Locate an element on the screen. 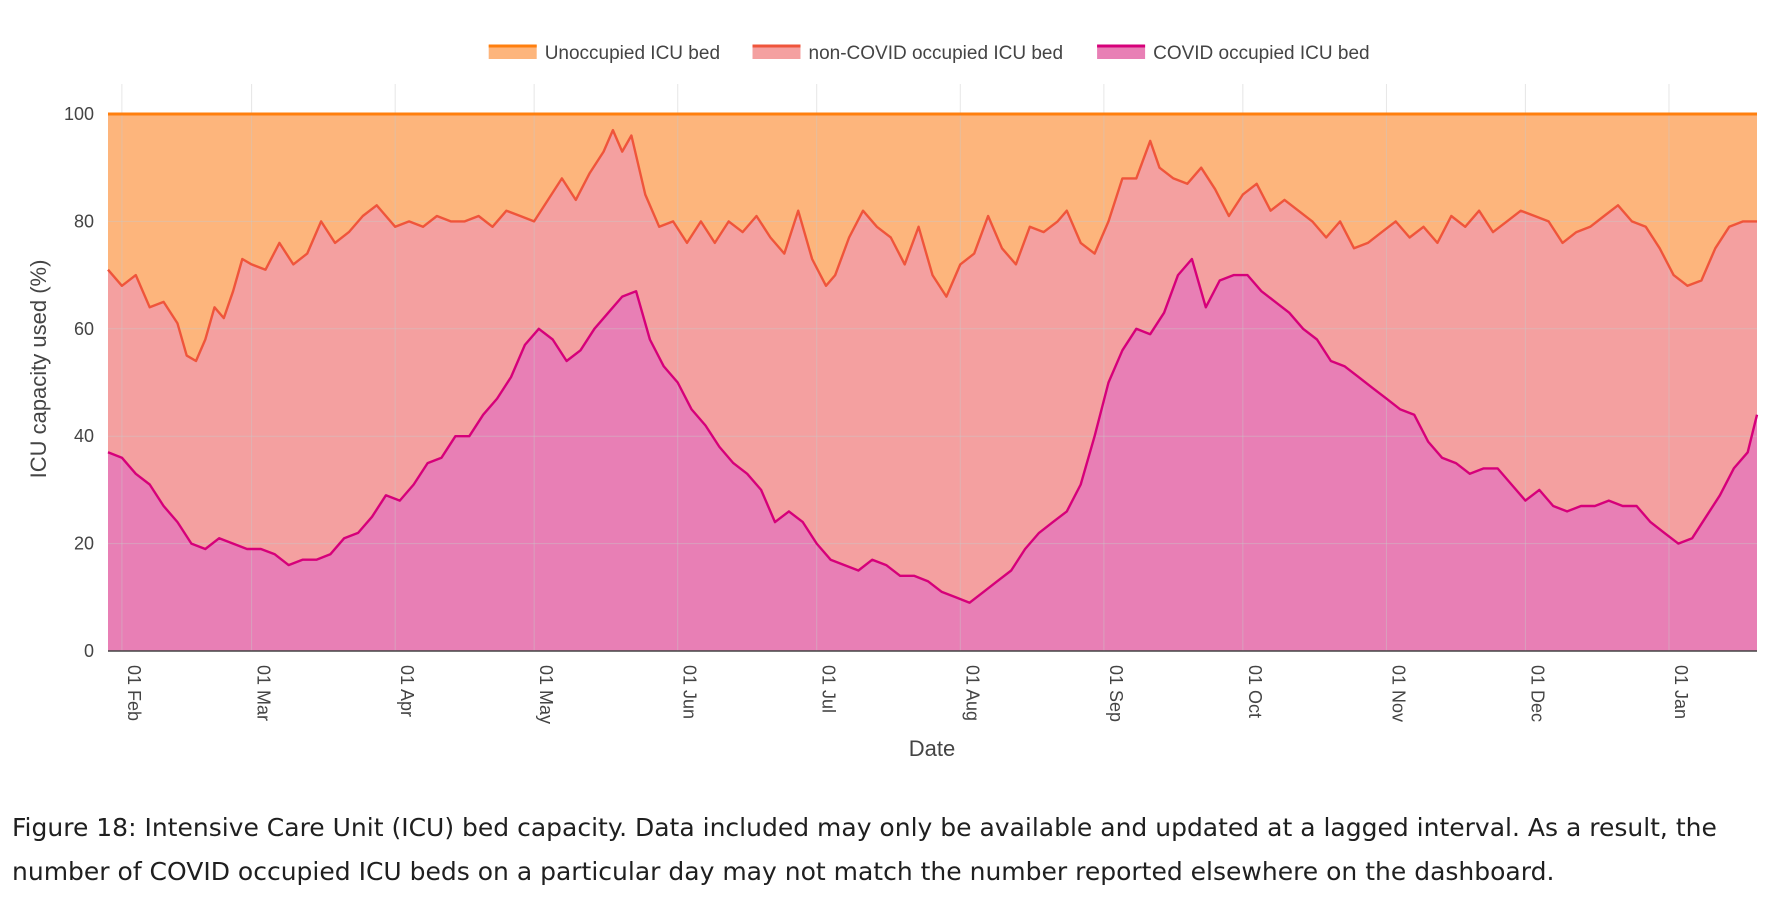 The width and height of the screenshot is (1778, 910). x-axis-title: Date is located at coordinates (932, 748).